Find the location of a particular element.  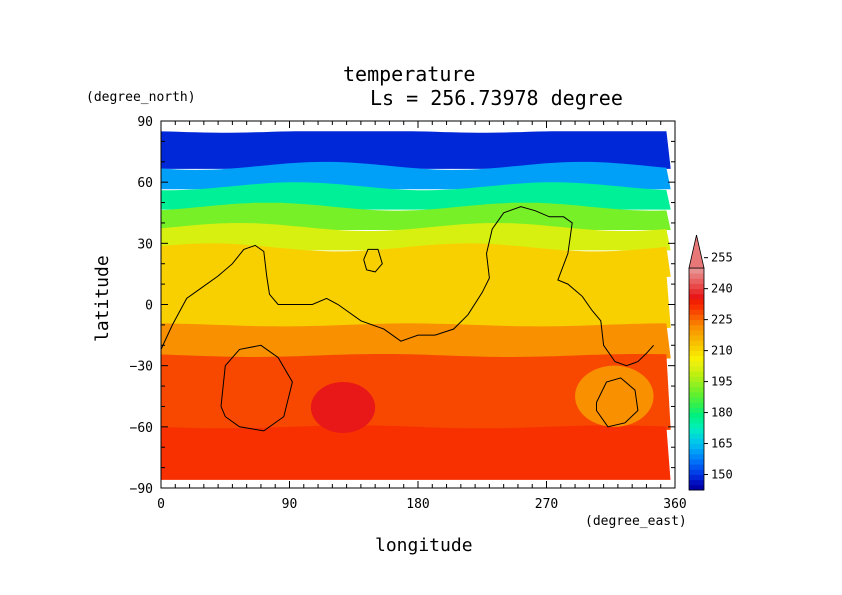

chart-subtitle: Ls = 256.73978 degree is located at coordinates (496, 98).